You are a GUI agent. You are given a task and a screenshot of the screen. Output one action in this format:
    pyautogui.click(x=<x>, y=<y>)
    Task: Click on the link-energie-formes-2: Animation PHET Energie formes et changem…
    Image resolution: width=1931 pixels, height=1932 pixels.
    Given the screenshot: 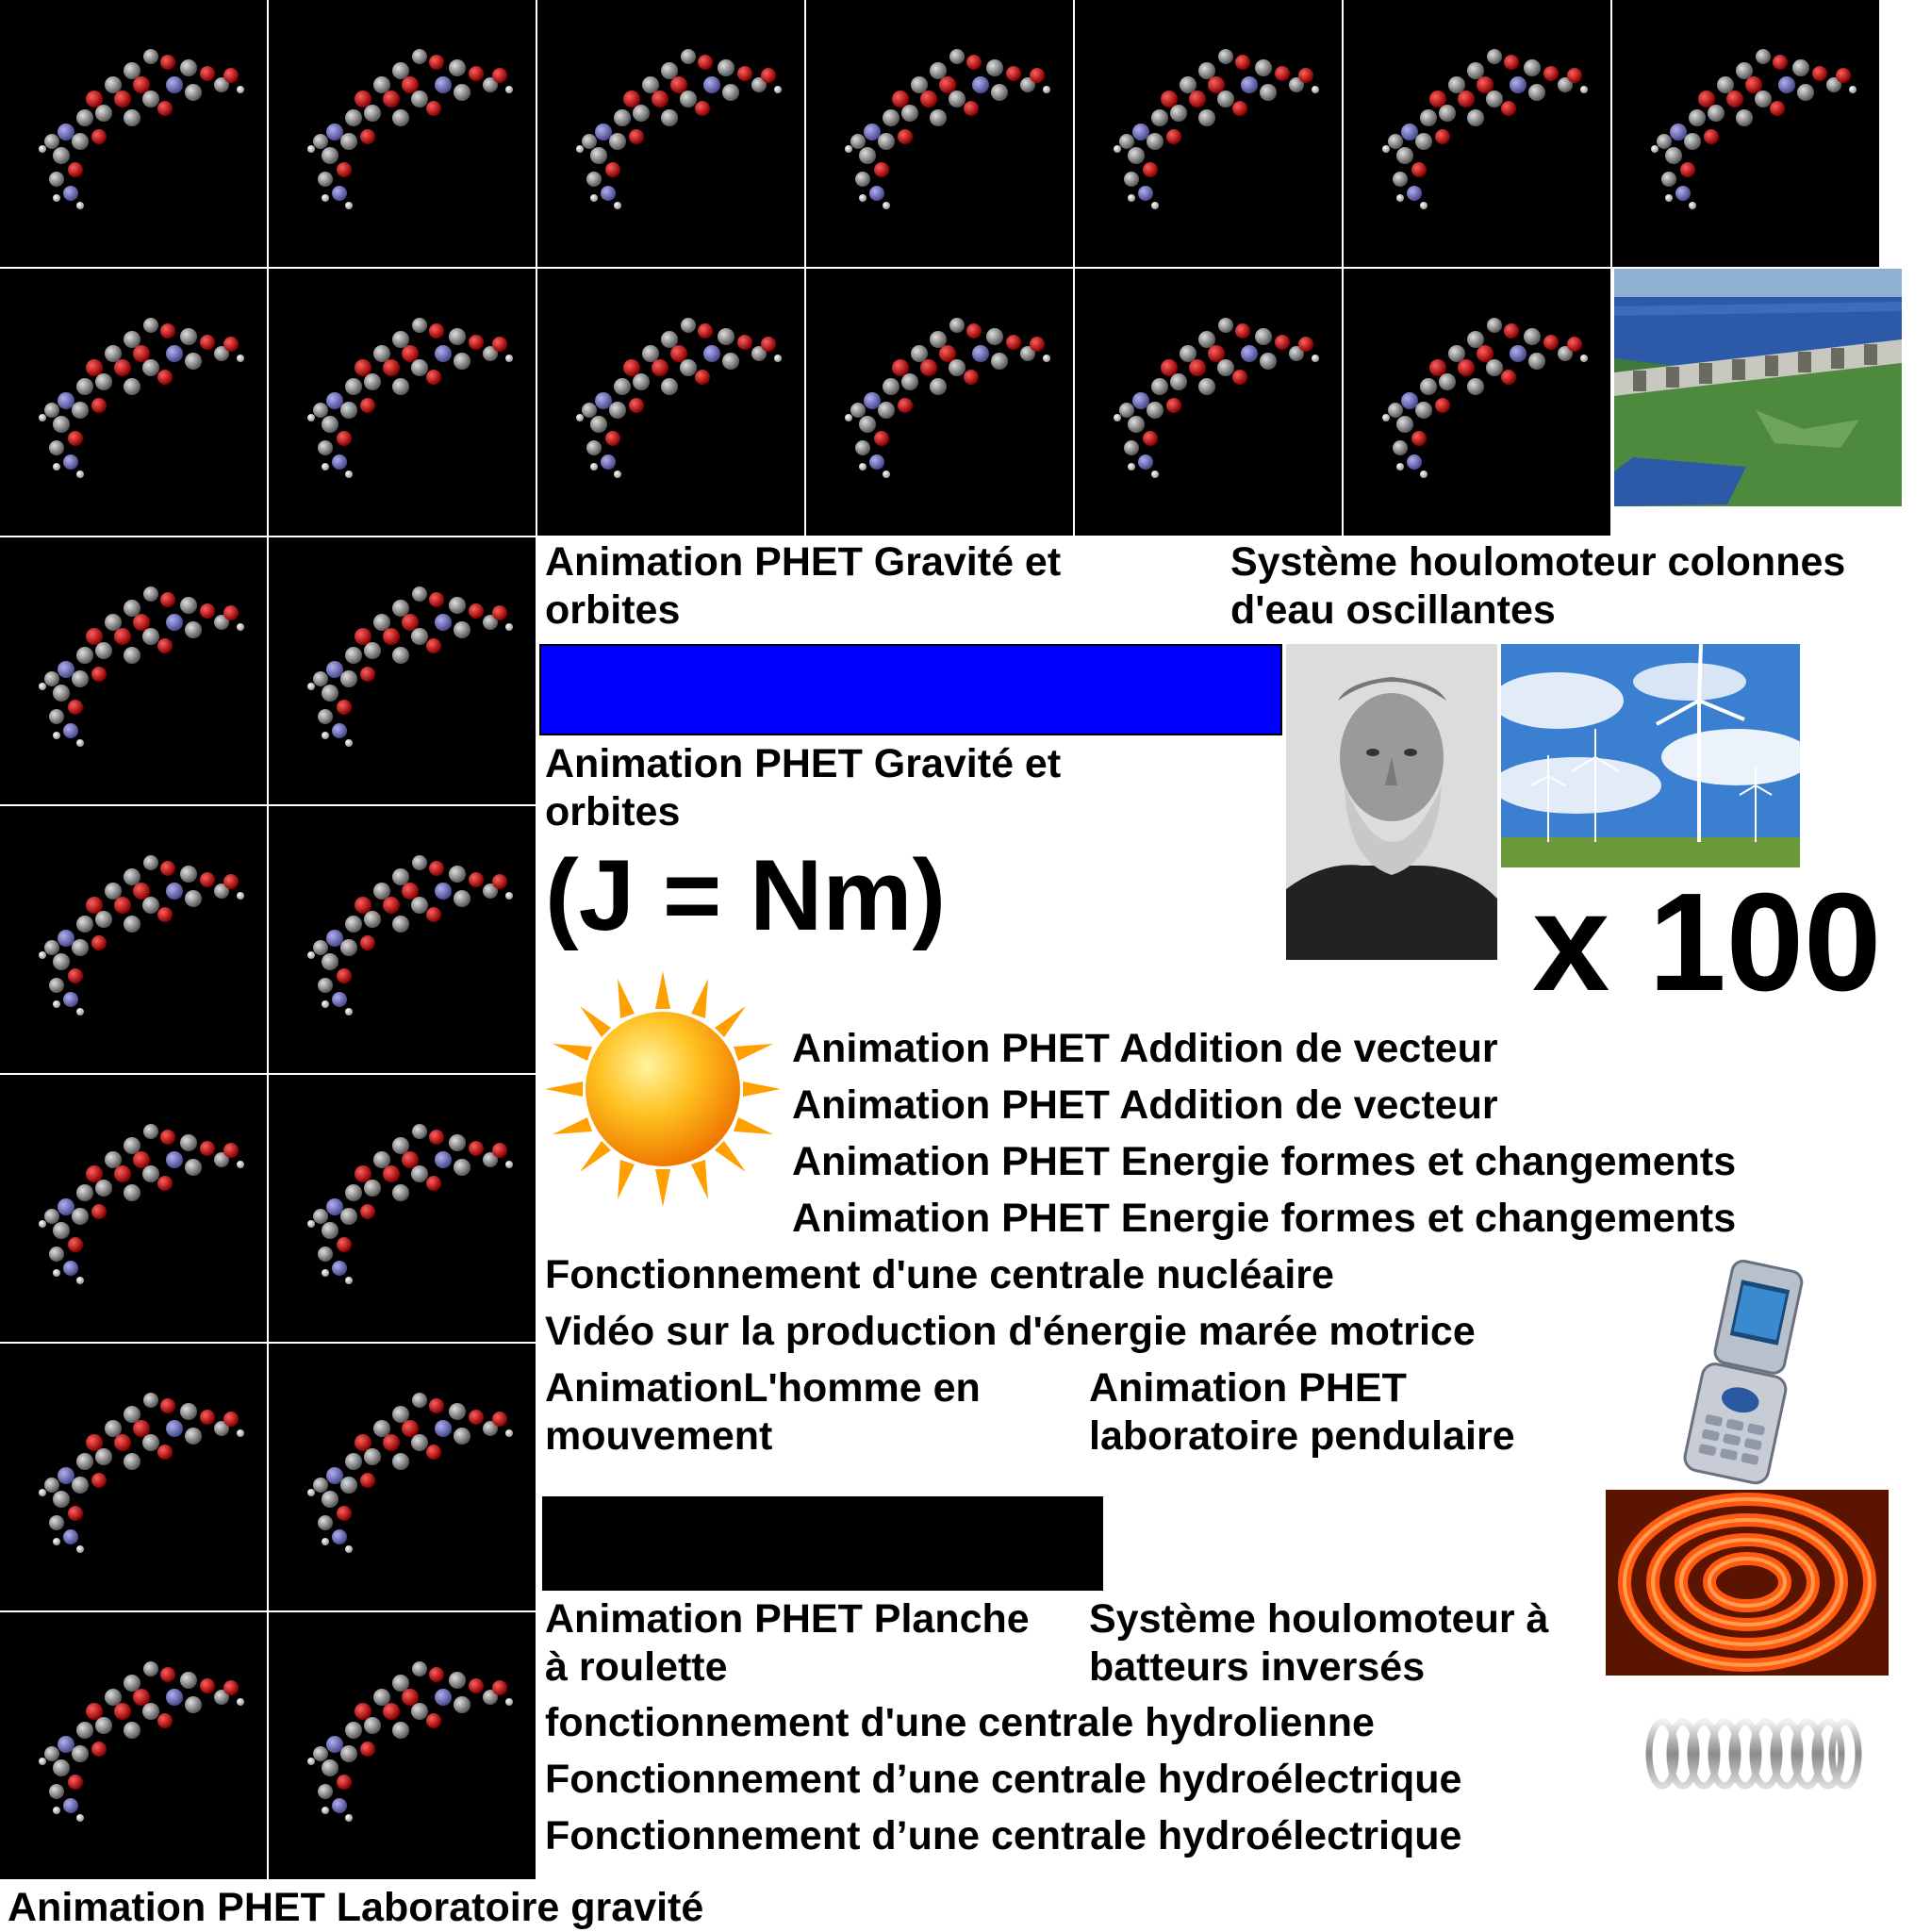 What is the action you would take?
    pyautogui.click(x=1264, y=1218)
    